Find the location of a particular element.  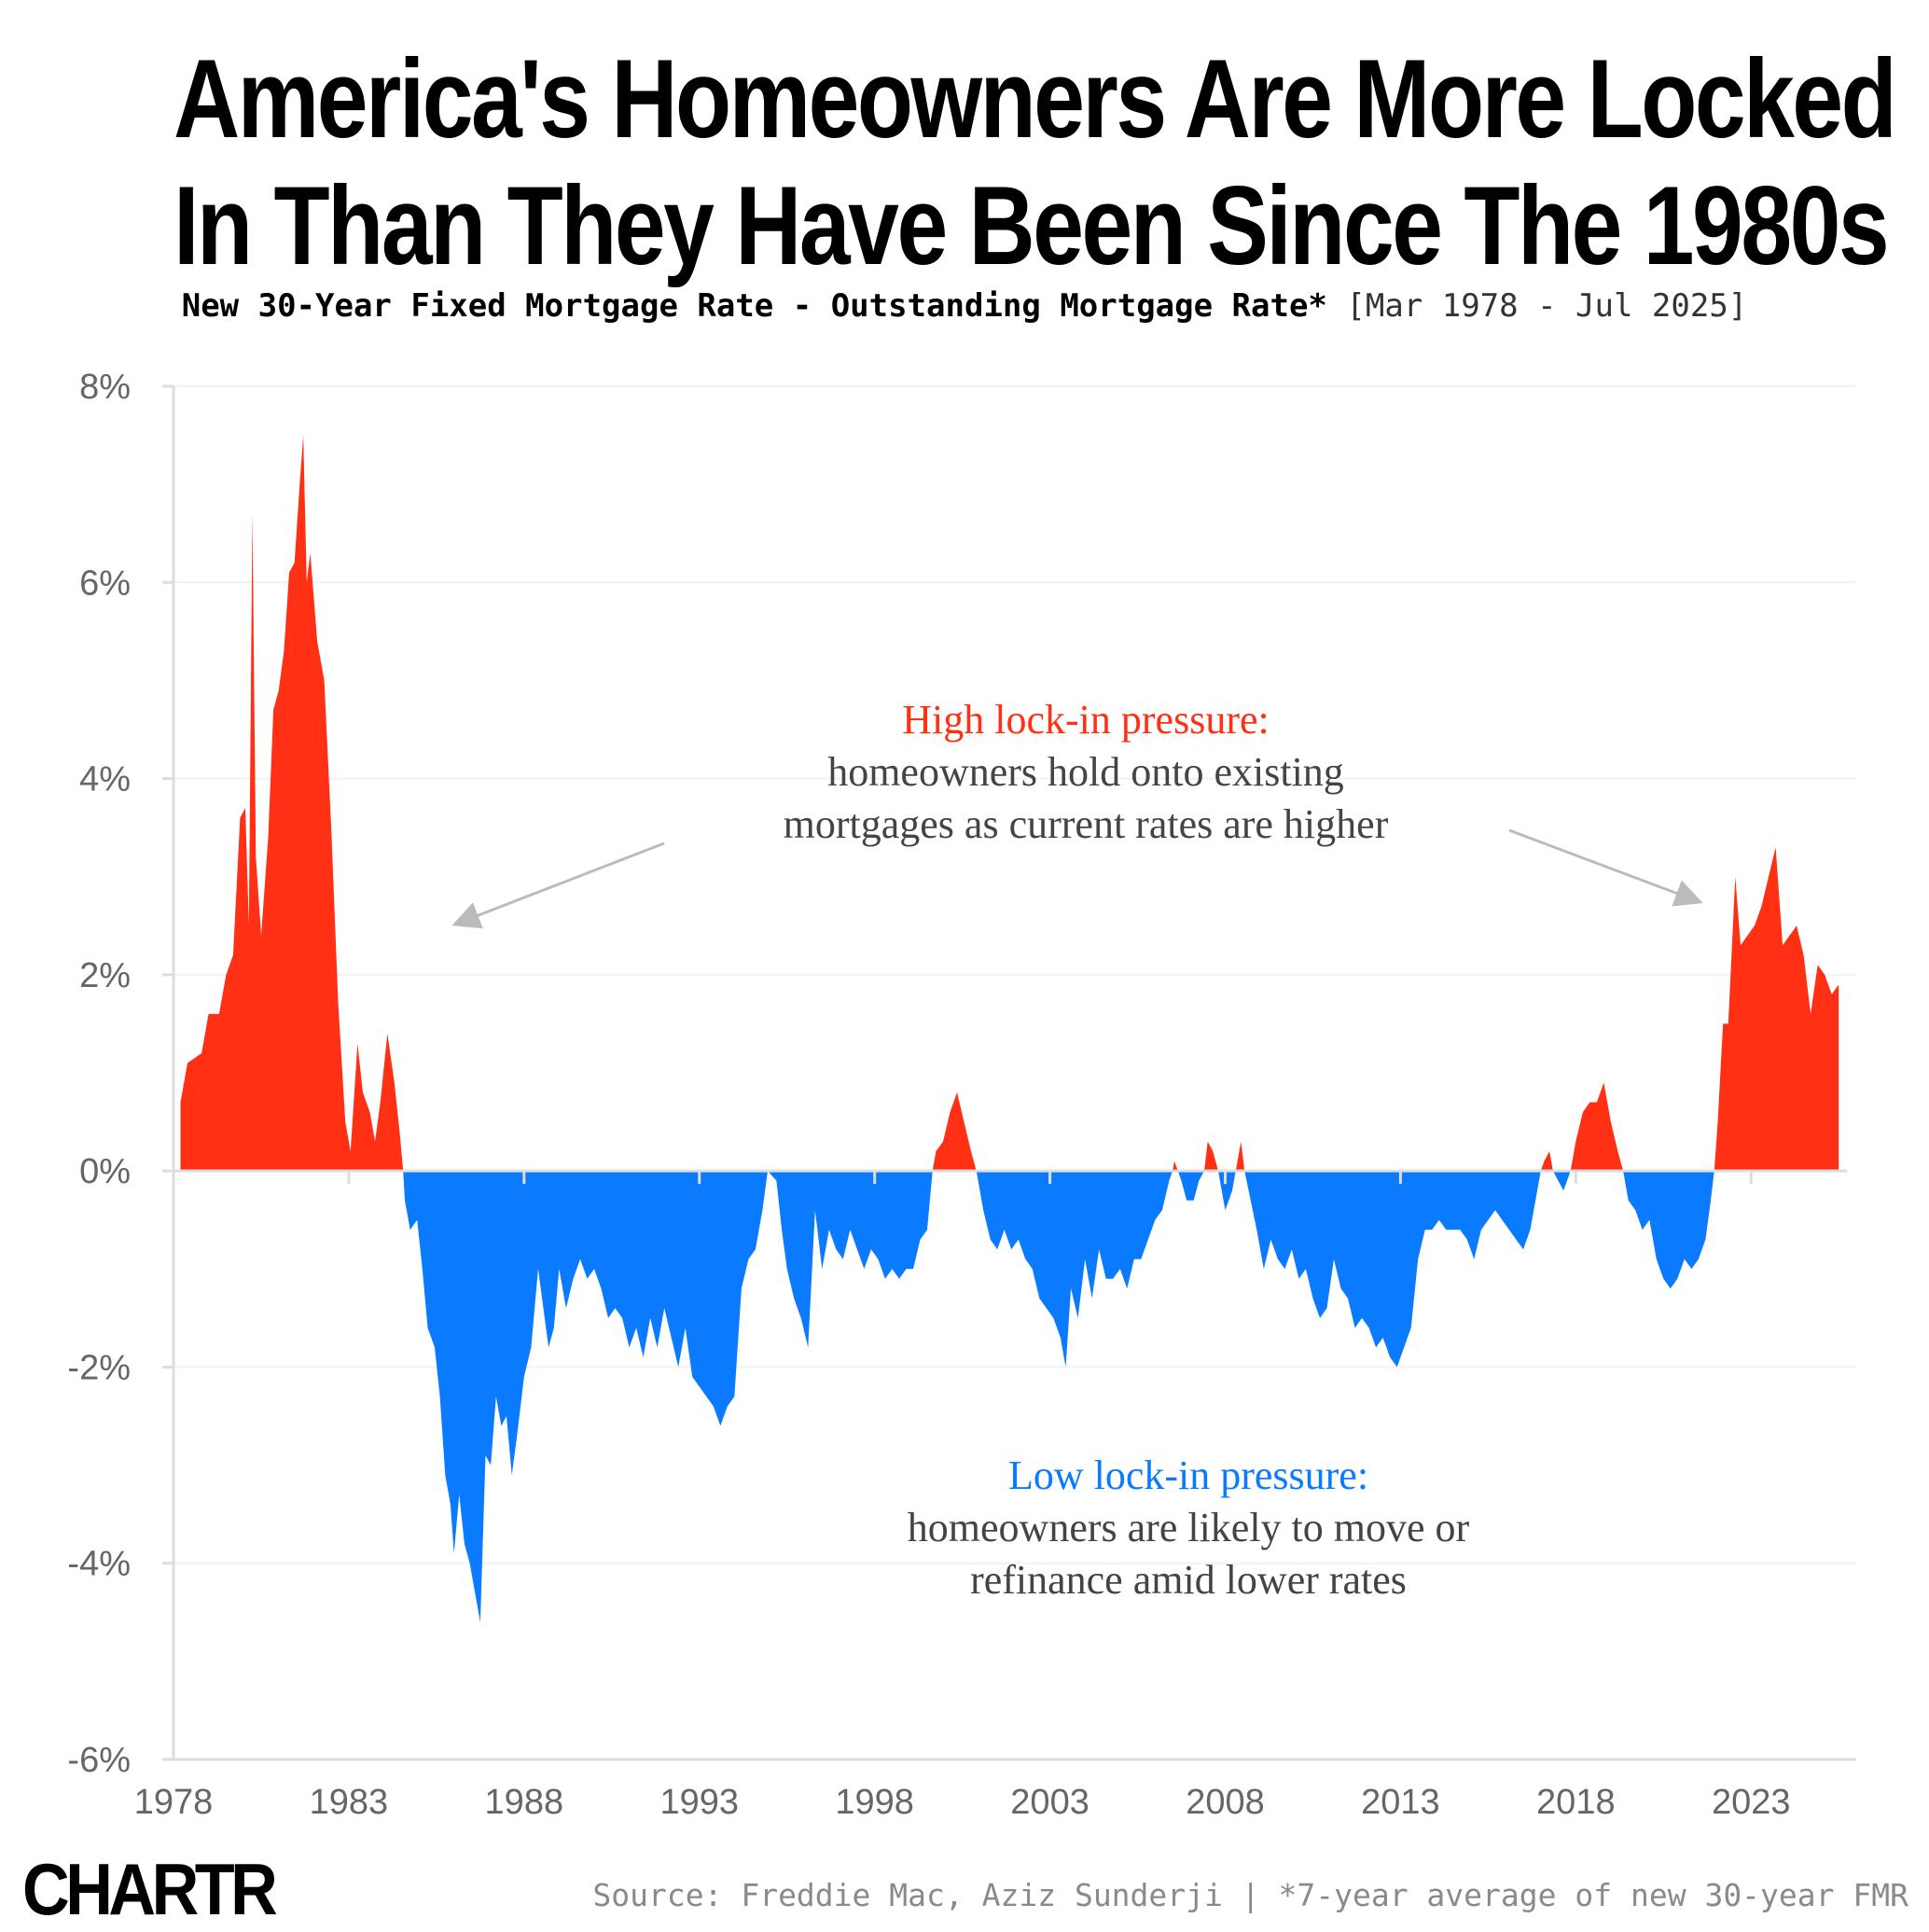

subtitle-date-range: [Mar 1978 - Jul 2025] is located at coordinates (1547, 306).